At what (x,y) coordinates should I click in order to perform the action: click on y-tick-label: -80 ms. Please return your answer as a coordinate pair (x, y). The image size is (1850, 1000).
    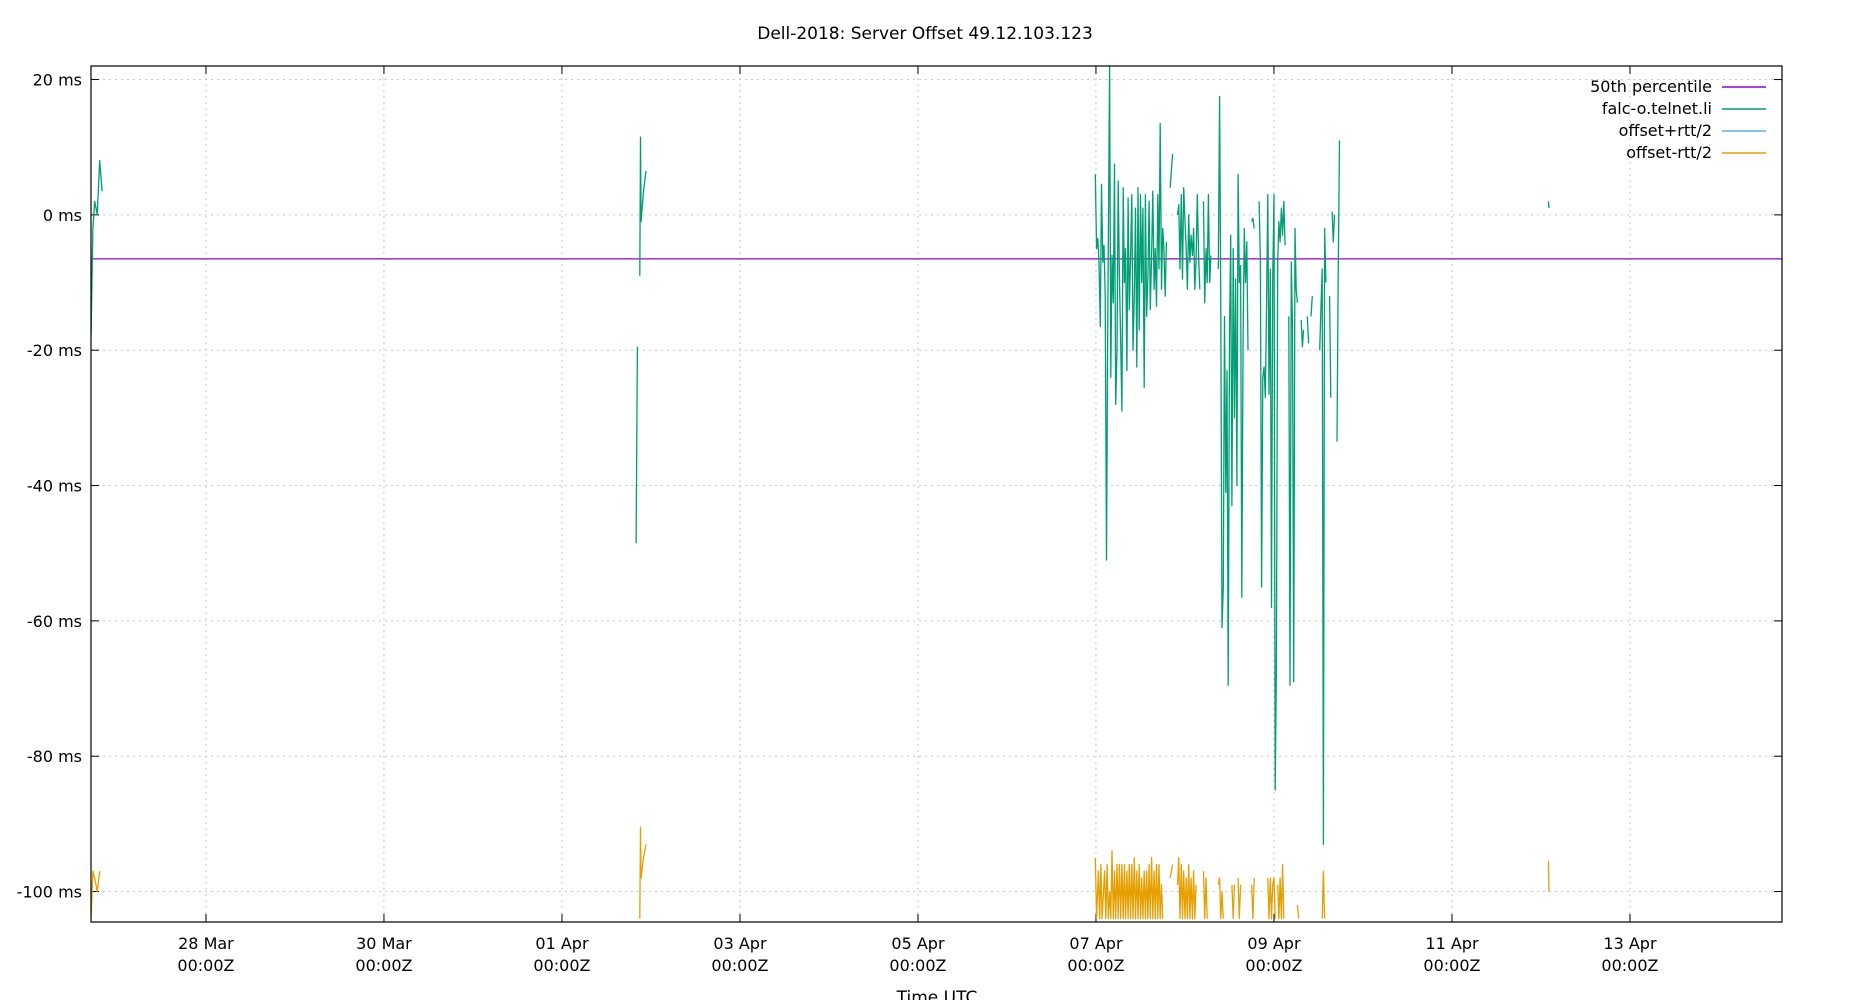
    Looking at the image, I should click on (54, 756).